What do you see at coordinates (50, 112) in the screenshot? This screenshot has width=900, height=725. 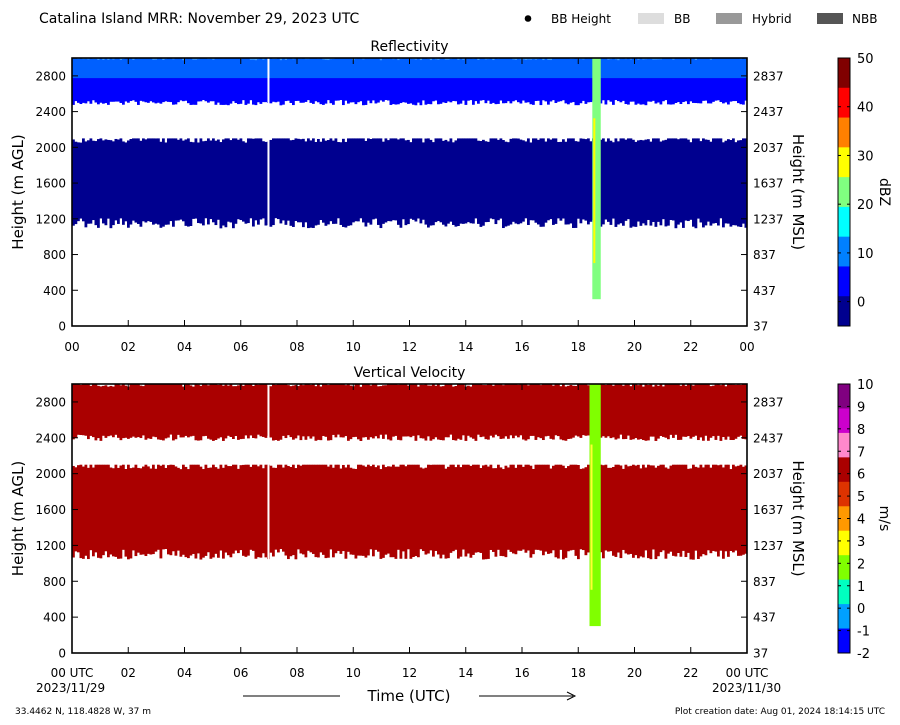 I see `y-tick-label: 2400` at bounding box center [50, 112].